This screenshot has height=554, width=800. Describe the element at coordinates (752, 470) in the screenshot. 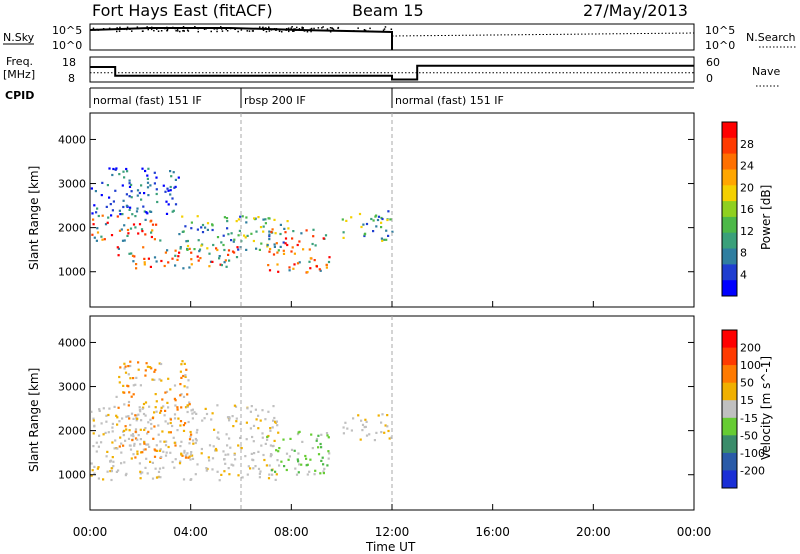

I see `colorbar-tick-label: -200` at that location.